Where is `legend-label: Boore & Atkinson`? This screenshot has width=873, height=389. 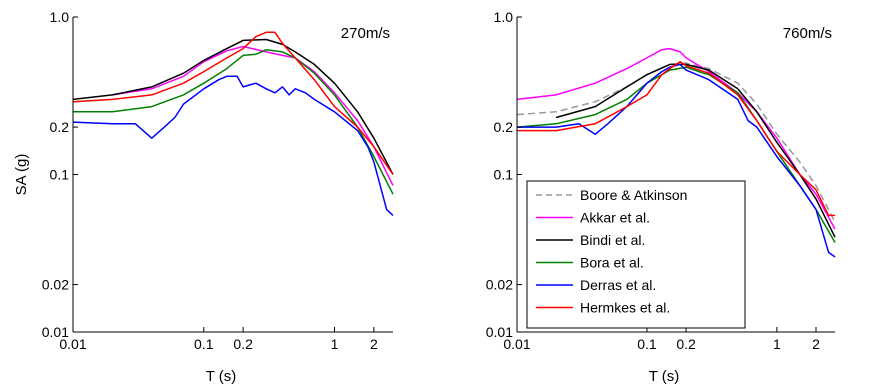
legend-label: Boore & Atkinson is located at coordinates (633, 195).